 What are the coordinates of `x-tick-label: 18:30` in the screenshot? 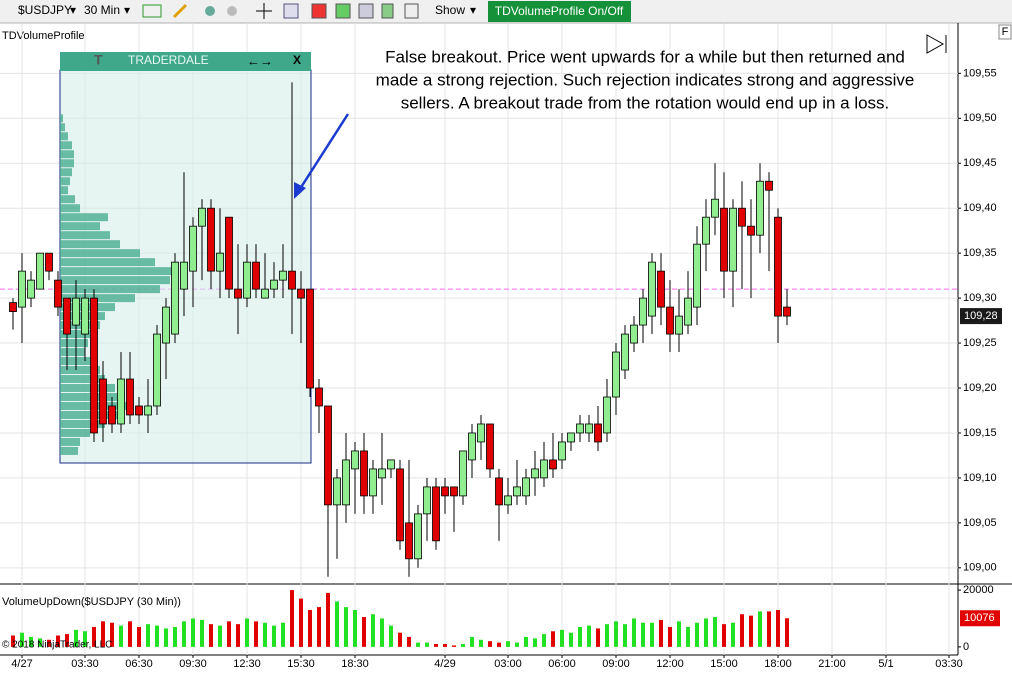 It's located at (355, 664).